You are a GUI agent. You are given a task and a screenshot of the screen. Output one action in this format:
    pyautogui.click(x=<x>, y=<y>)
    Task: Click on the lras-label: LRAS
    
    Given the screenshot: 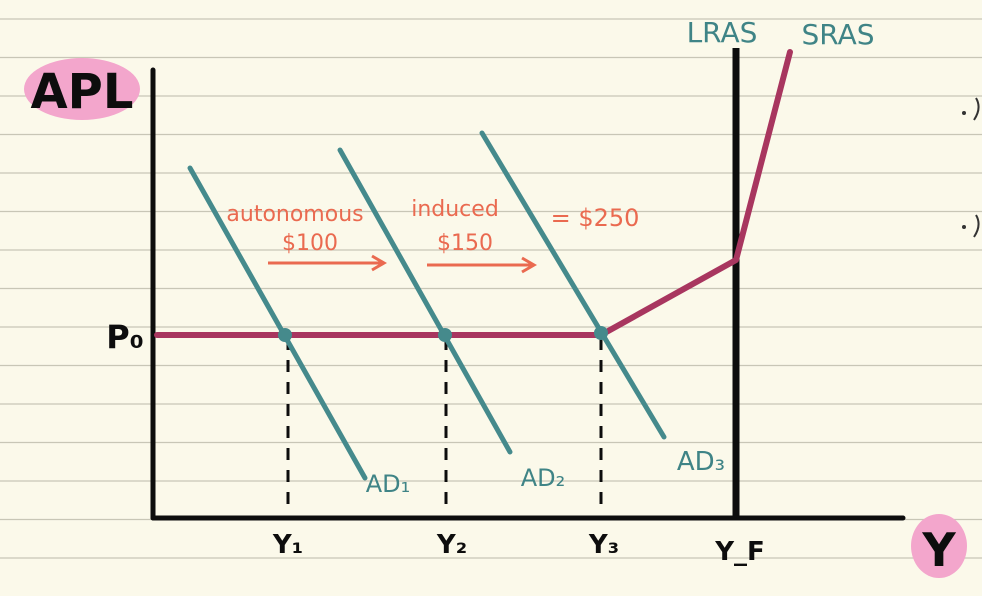 What is the action you would take?
    pyautogui.click(x=722, y=32)
    